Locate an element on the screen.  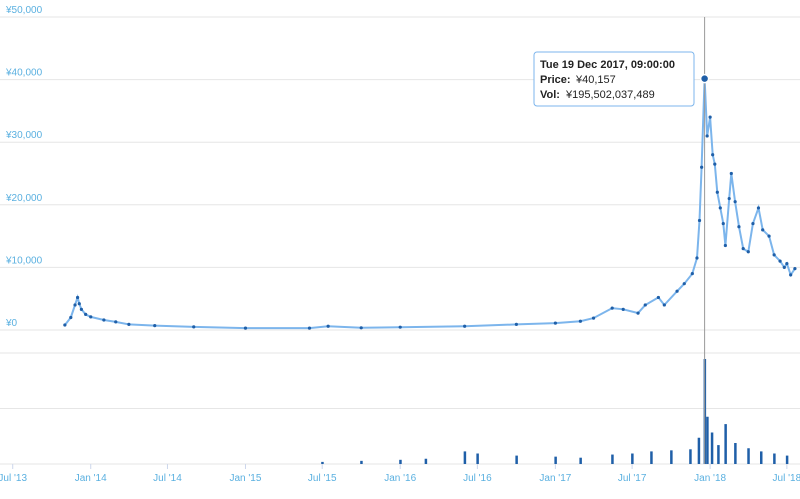
price-y-axis: ¥0 ¥10,000 ¥20,000 ¥30,000 ¥40,000 ¥50,000 is located at coordinates (24, 167).